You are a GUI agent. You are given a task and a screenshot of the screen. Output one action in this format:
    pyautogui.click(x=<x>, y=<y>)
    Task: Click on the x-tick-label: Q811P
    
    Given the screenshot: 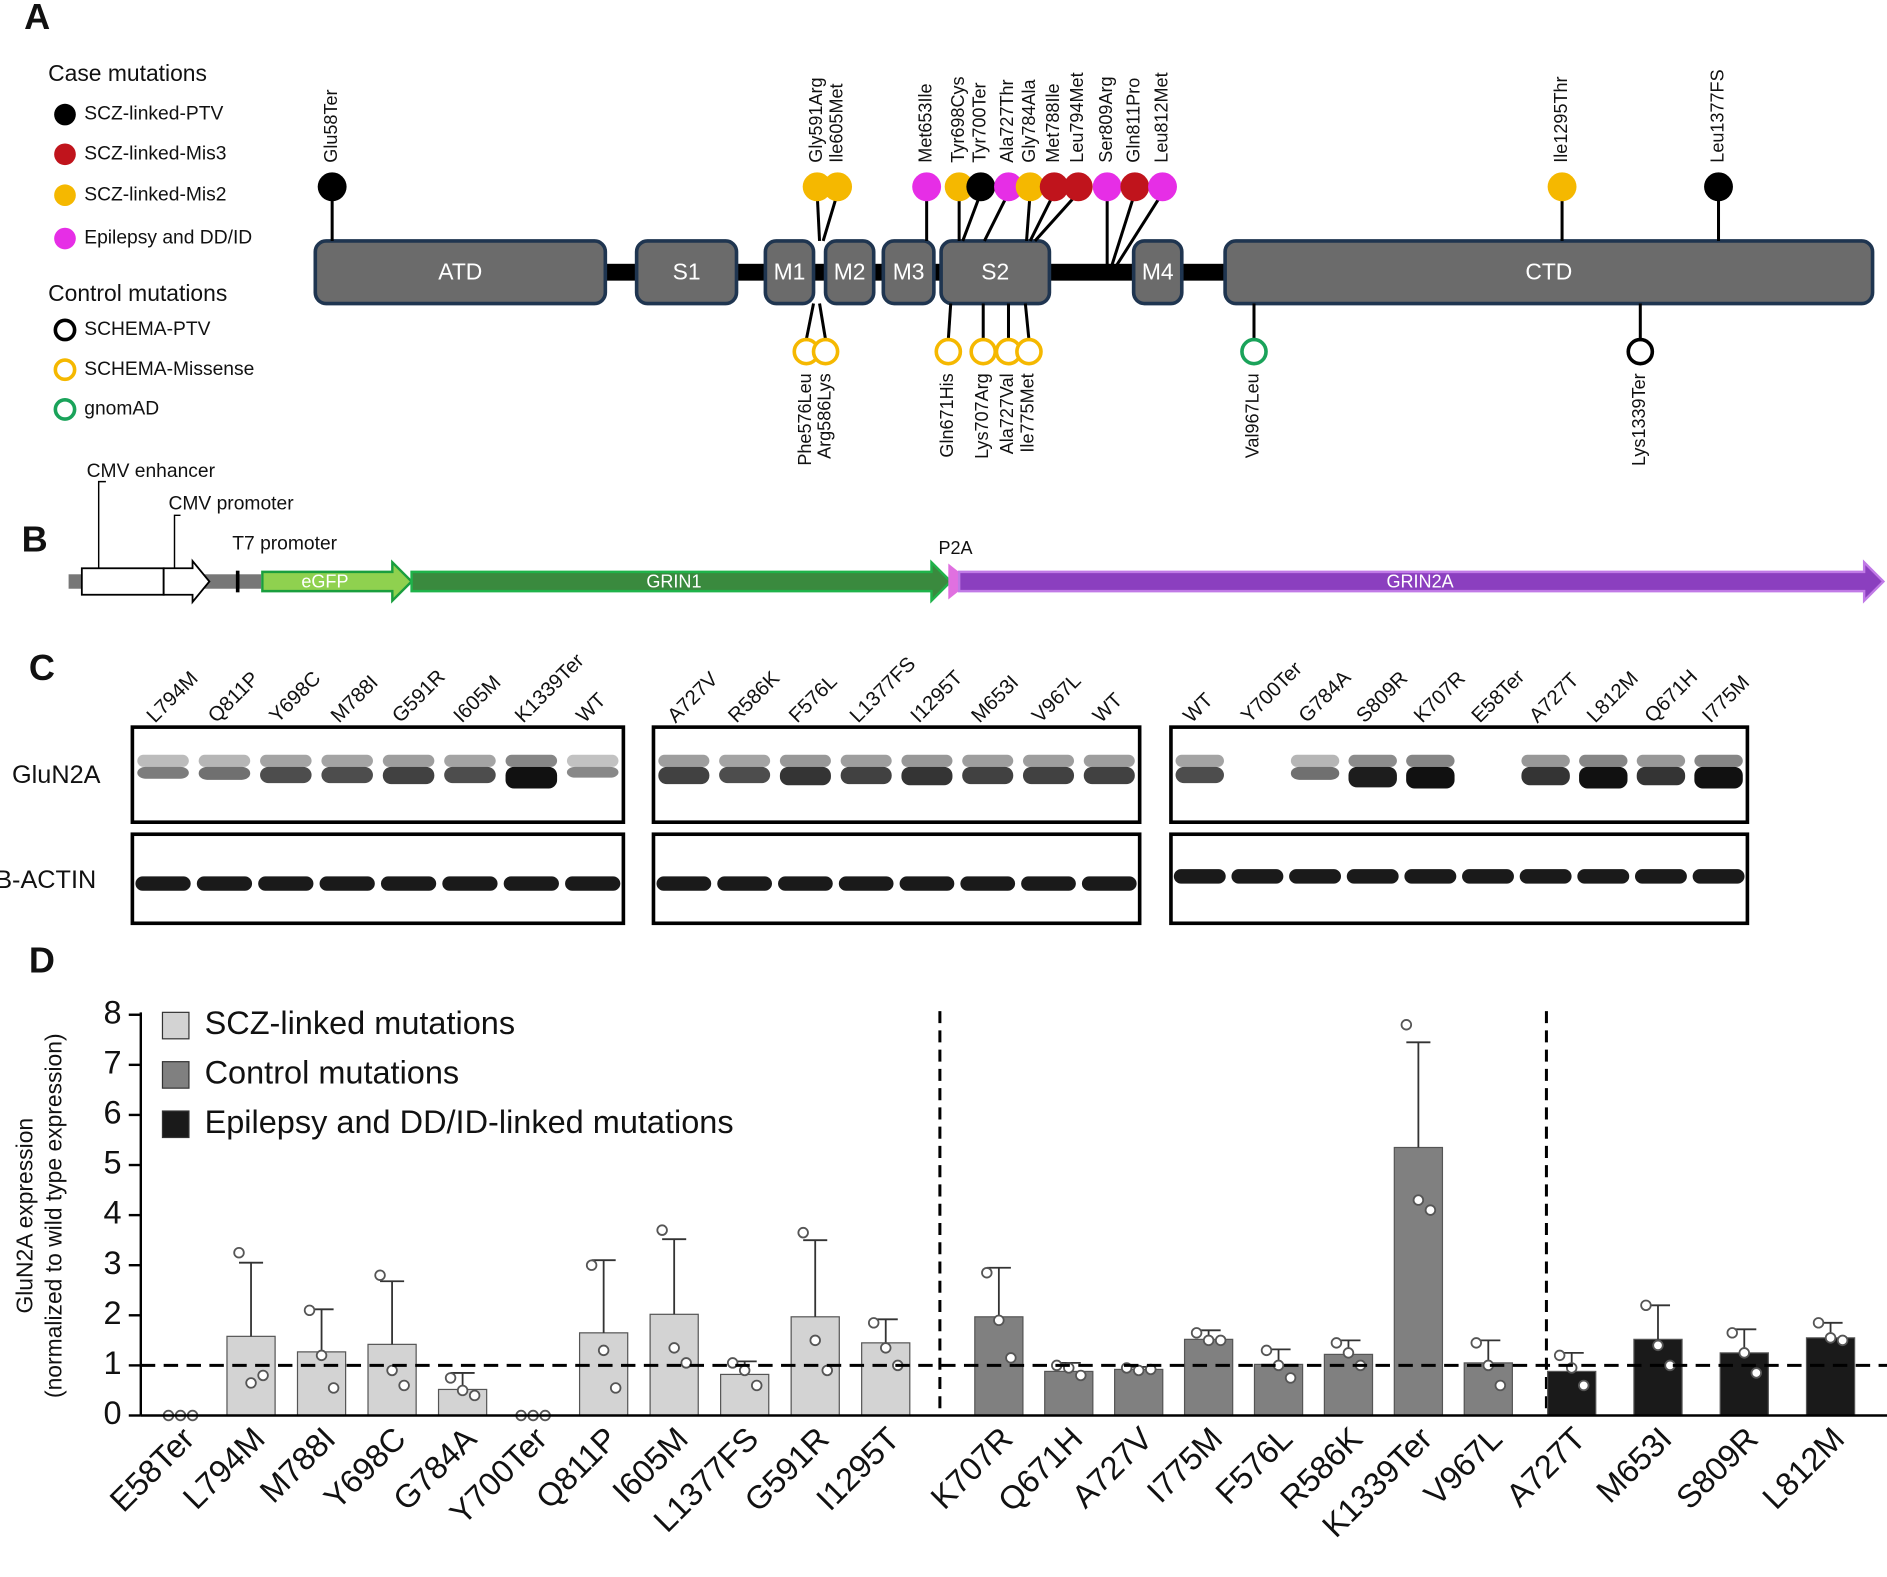 What is the action you would take?
    pyautogui.click(x=576, y=1467)
    